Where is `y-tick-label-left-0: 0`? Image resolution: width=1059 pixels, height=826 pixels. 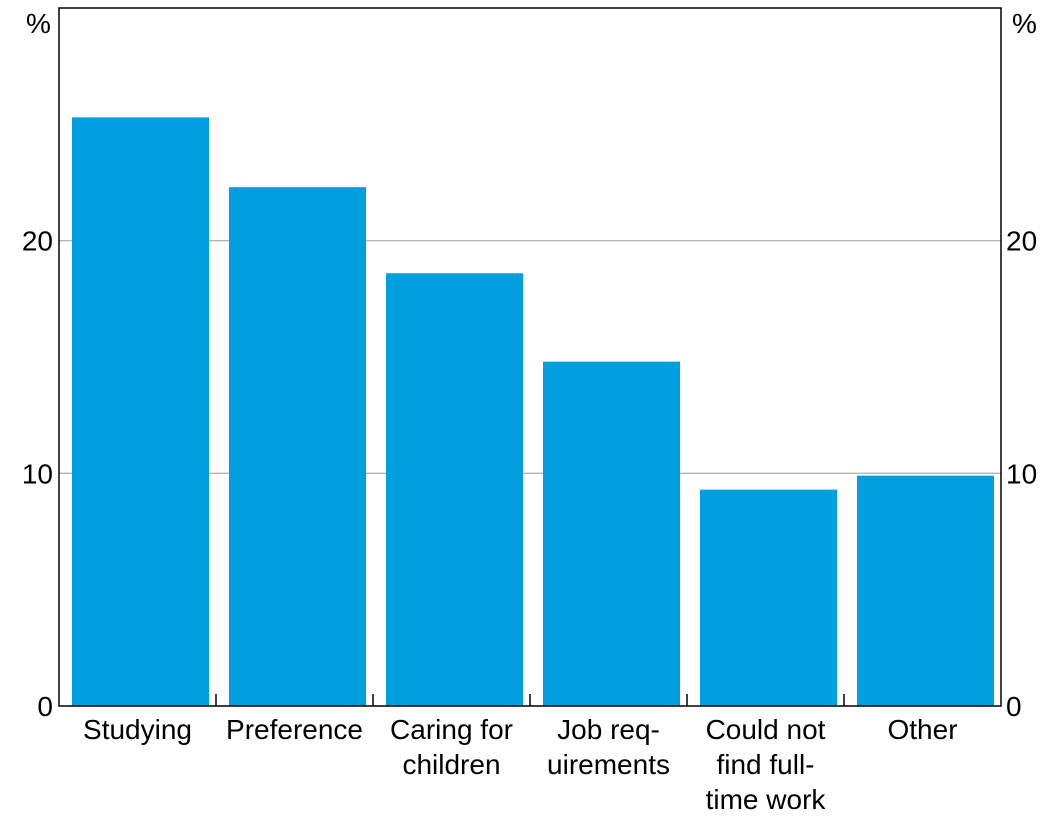
y-tick-label-left-0: 0 is located at coordinates (45, 706).